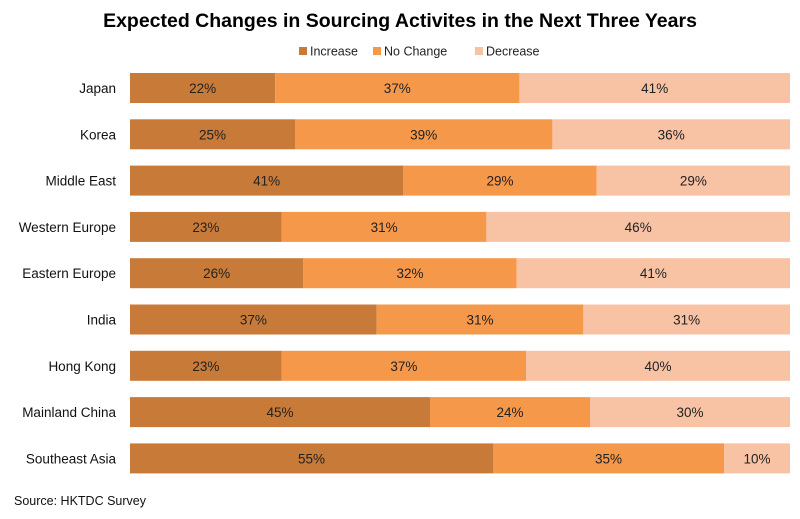 Image resolution: width=800 pixels, height=519 pixels. I want to click on legend-swatch-decrease, so click(479, 51).